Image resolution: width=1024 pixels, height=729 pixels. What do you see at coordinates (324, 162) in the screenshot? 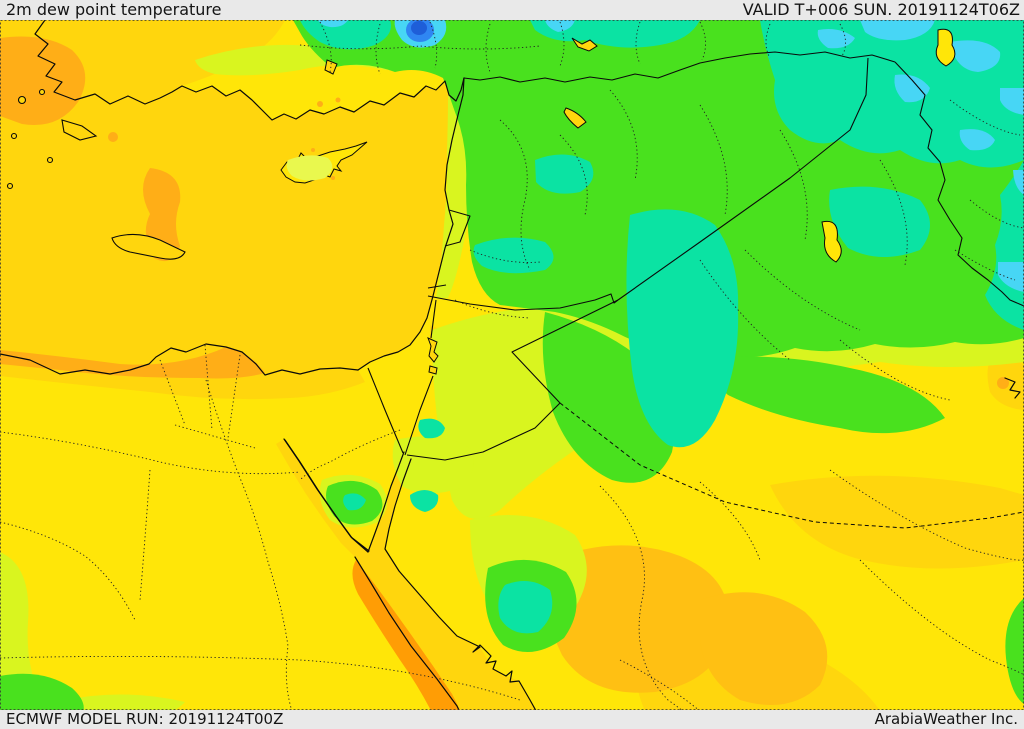
I see `cyprus-island` at bounding box center [324, 162].